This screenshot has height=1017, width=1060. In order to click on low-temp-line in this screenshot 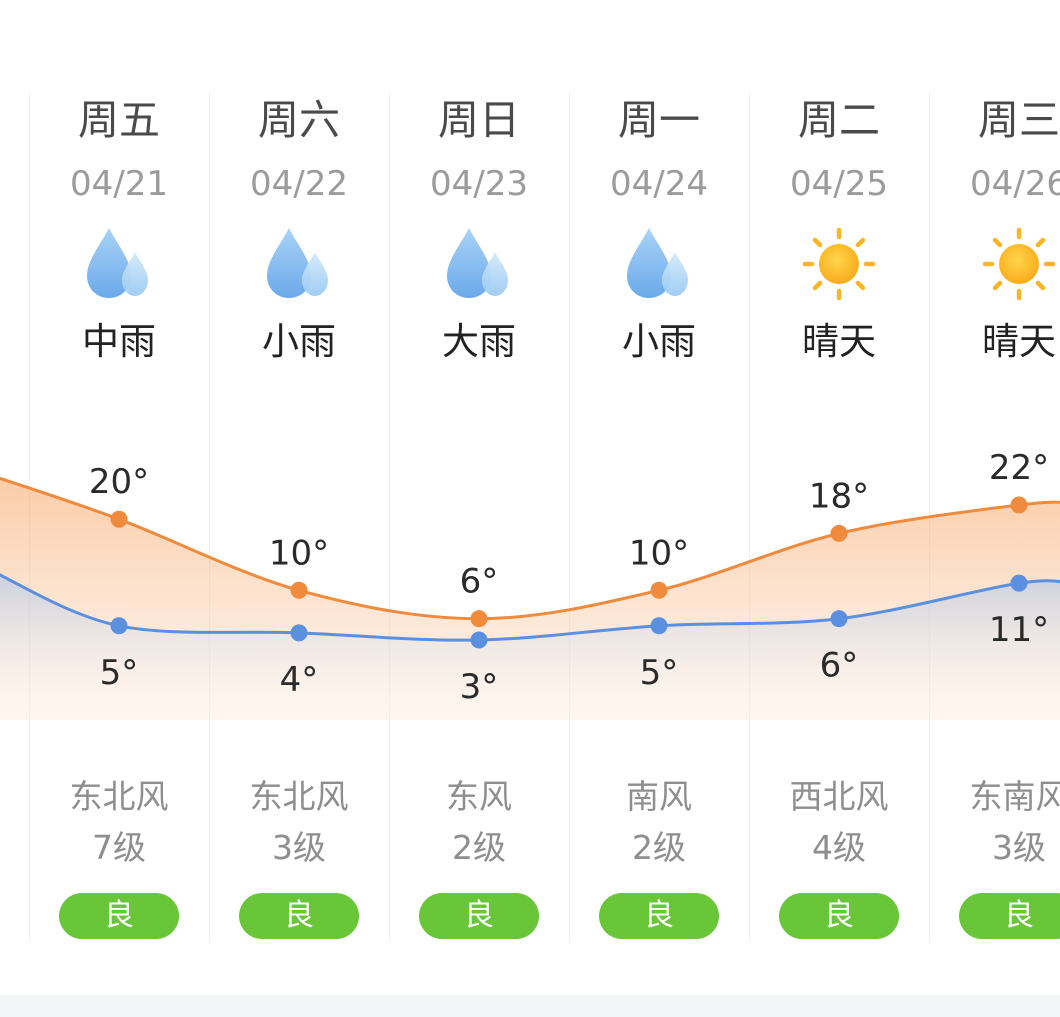, I will do `click(530, 607)`.